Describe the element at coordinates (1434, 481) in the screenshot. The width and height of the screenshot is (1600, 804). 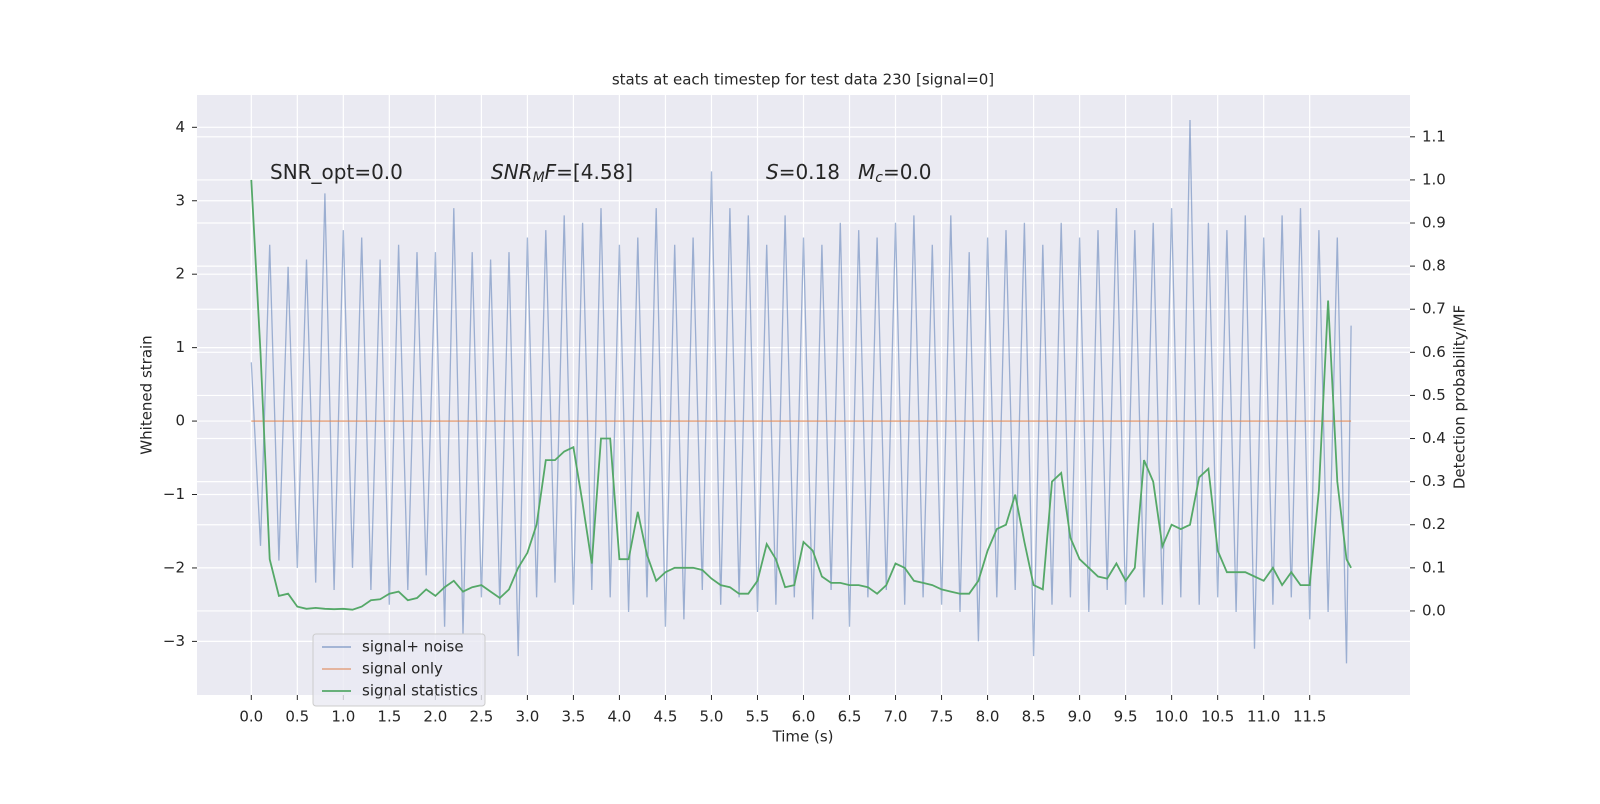
I see `y2-tick-label: 0.3` at that location.